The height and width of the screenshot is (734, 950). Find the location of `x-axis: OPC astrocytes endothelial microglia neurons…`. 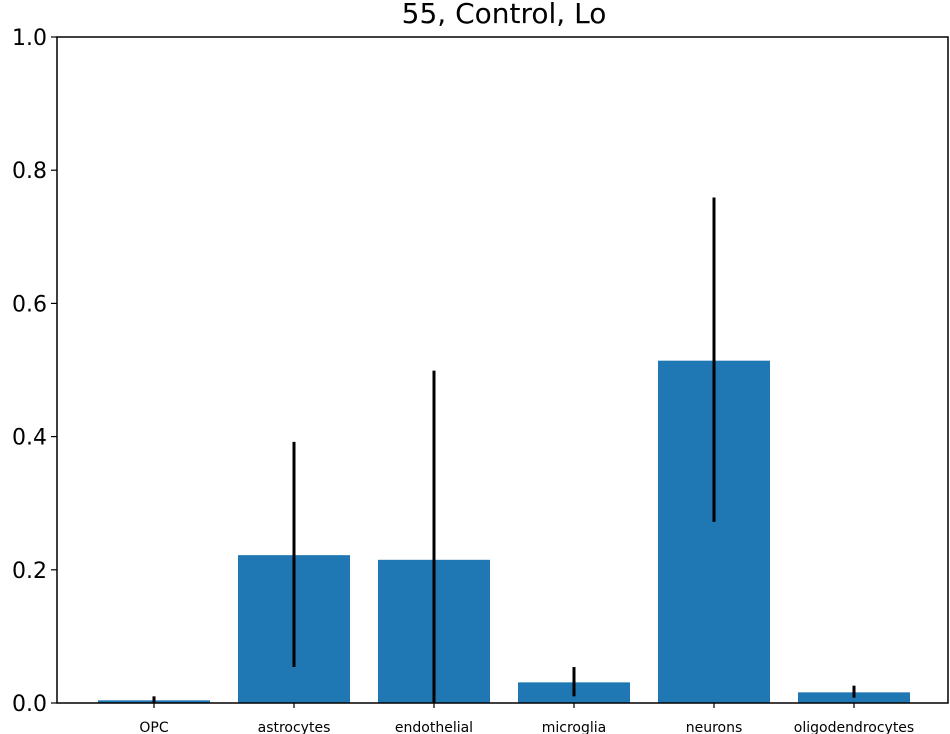

x-axis: OPC astrocytes endothelial microglia neurons… is located at coordinates (526, 718).